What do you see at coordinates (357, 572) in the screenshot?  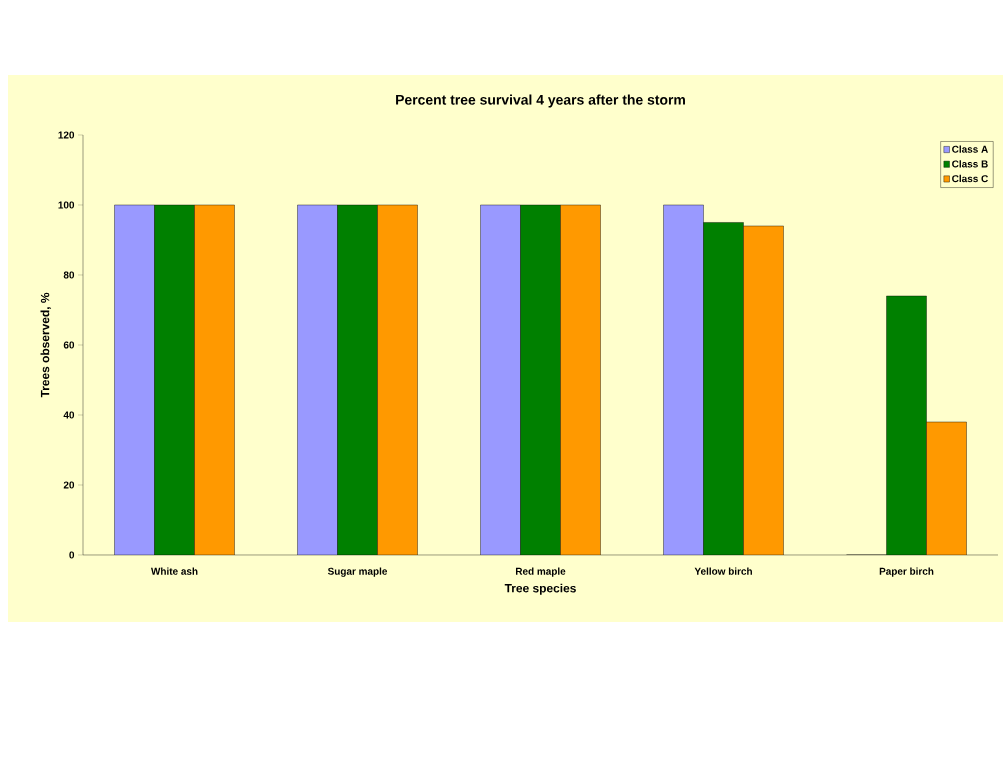 I see `x-tick-label: Sugar maple` at bounding box center [357, 572].